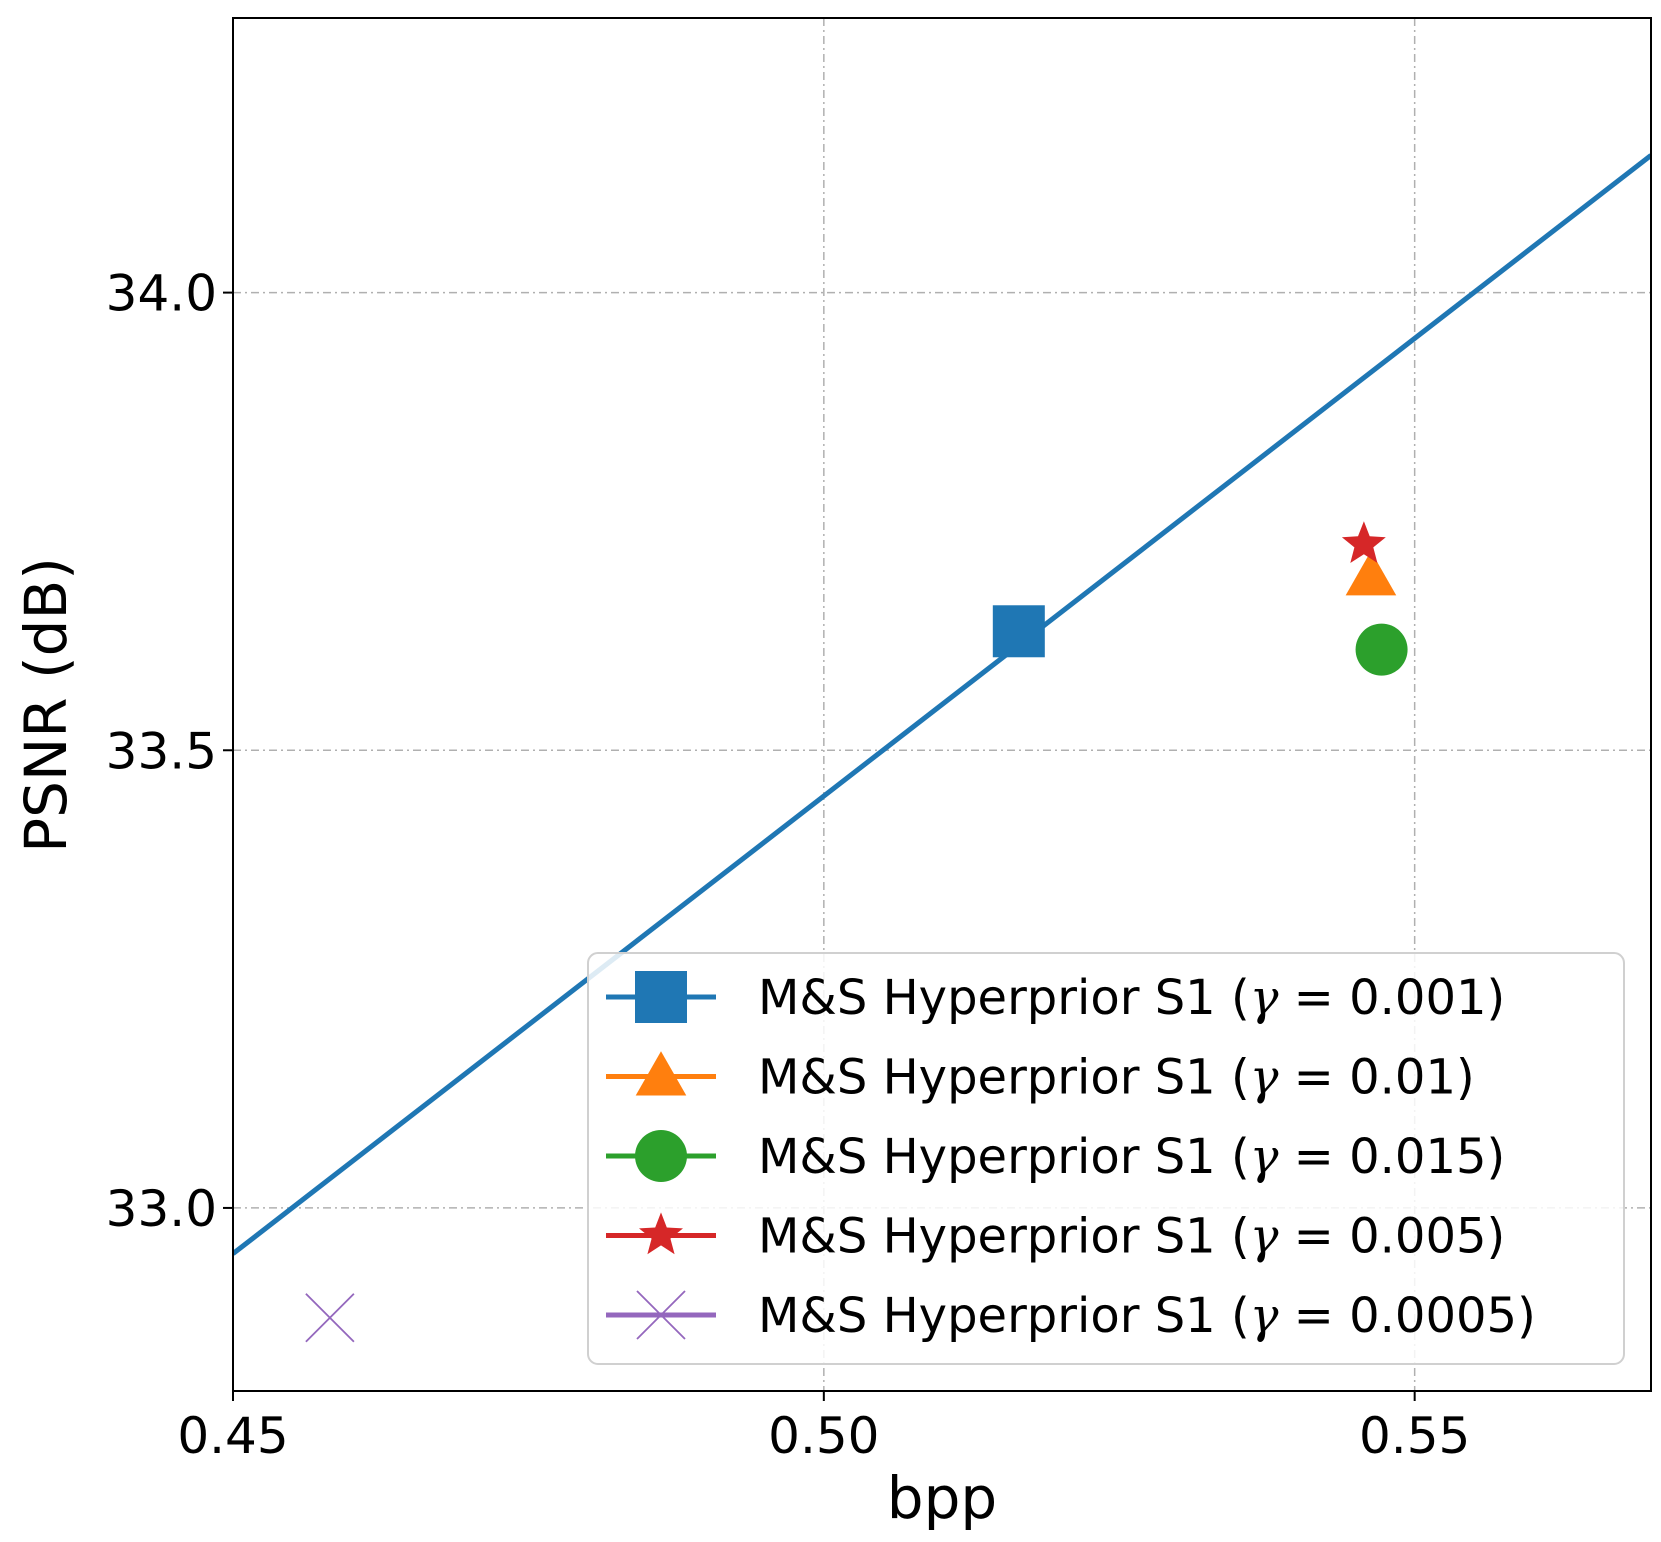  Describe the element at coordinates (161, 751) in the screenshot. I see `y-tick-label: 33.5` at that location.